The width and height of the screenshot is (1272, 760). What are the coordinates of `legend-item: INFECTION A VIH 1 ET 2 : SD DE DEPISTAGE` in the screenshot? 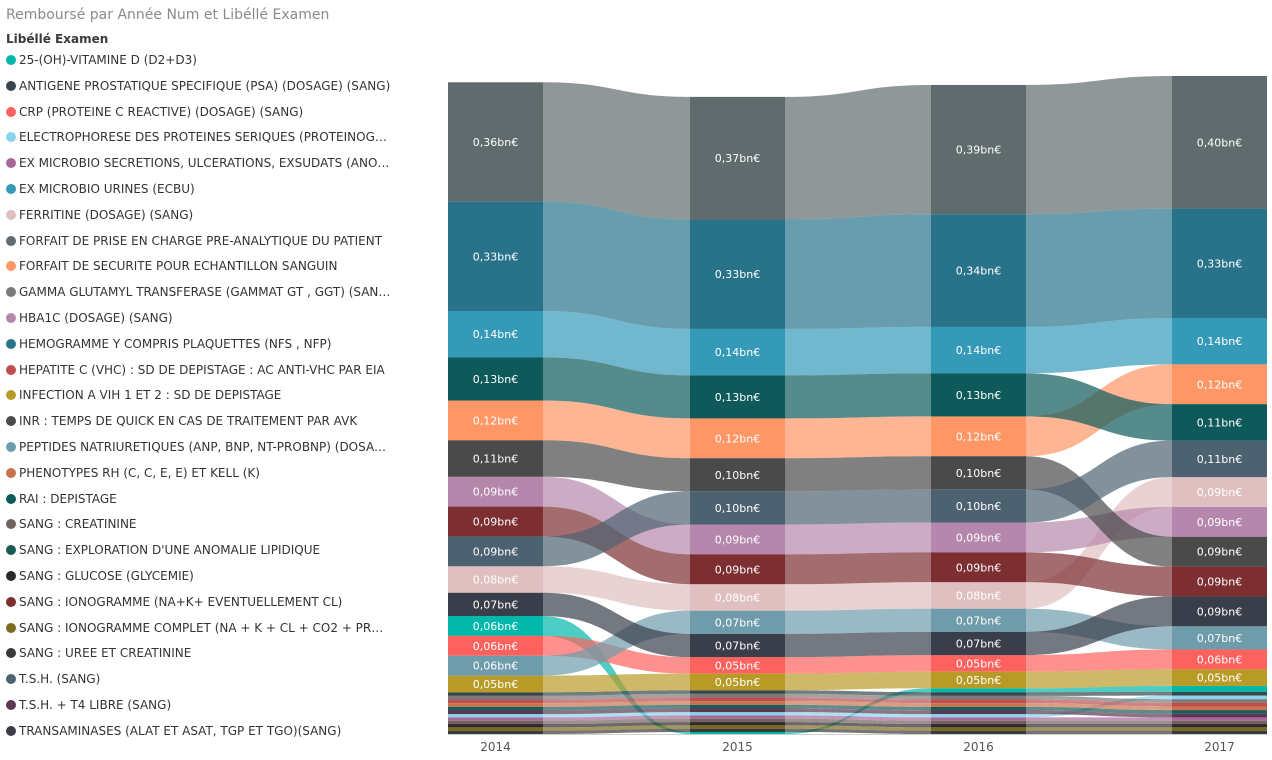 It's located at (143, 395).